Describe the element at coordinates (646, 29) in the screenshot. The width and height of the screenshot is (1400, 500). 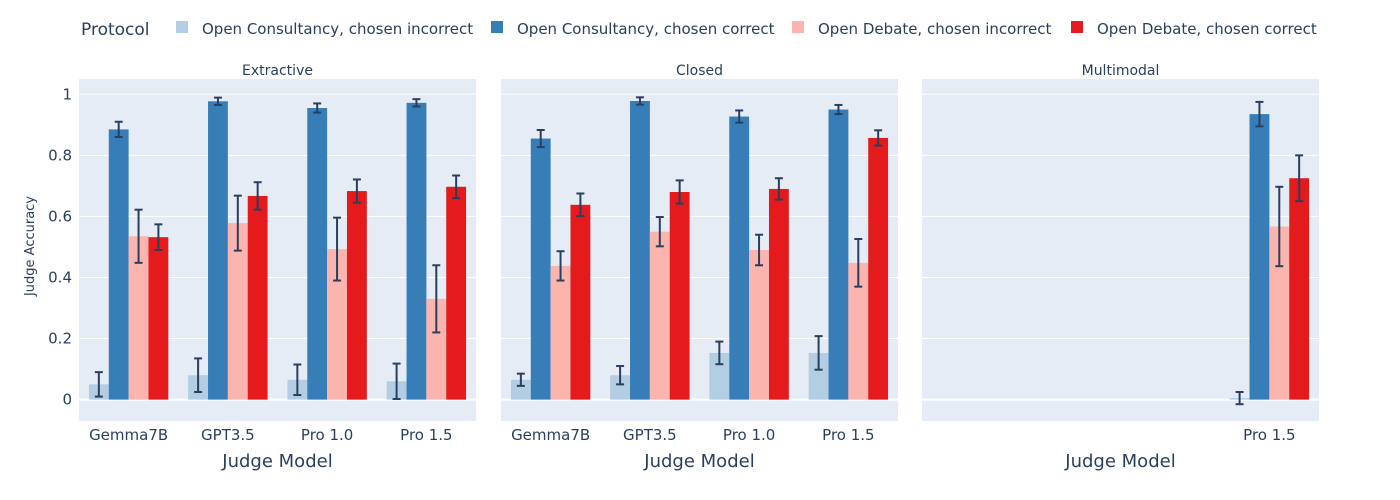
I see `legend-label: Open Consultancy, chosen correct` at that location.